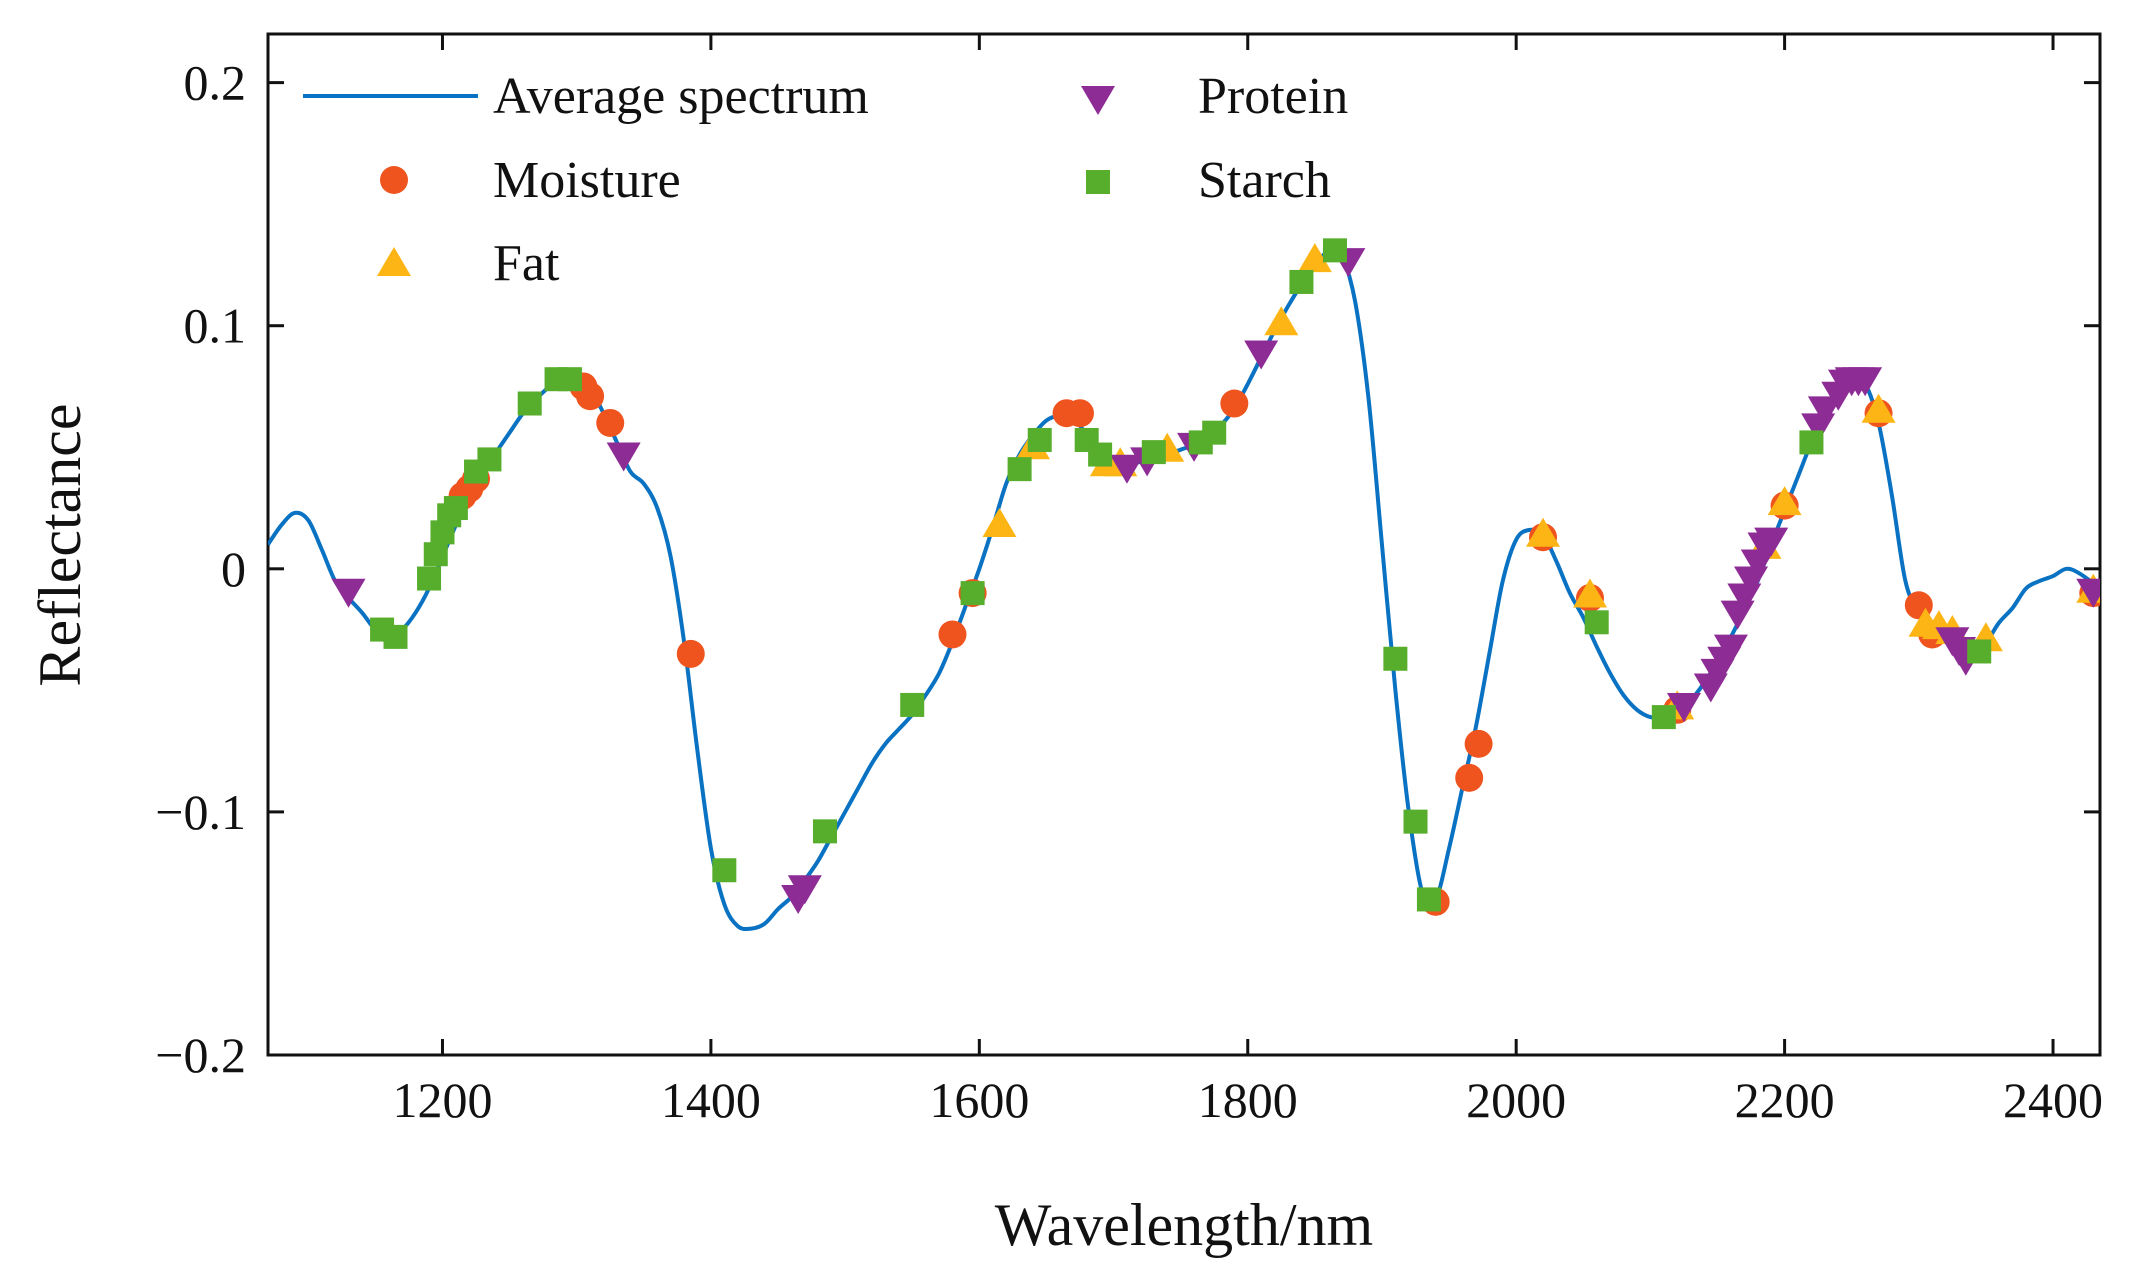  What do you see at coordinates (711, 1100) in the screenshot?
I see `x-tick-label: 1400` at bounding box center [711, 1100].